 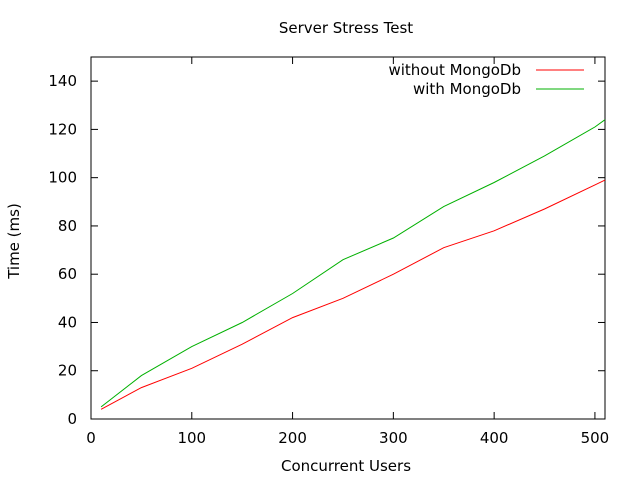 I want to click on y-tick-label: 0, so click(x=72, y=419).